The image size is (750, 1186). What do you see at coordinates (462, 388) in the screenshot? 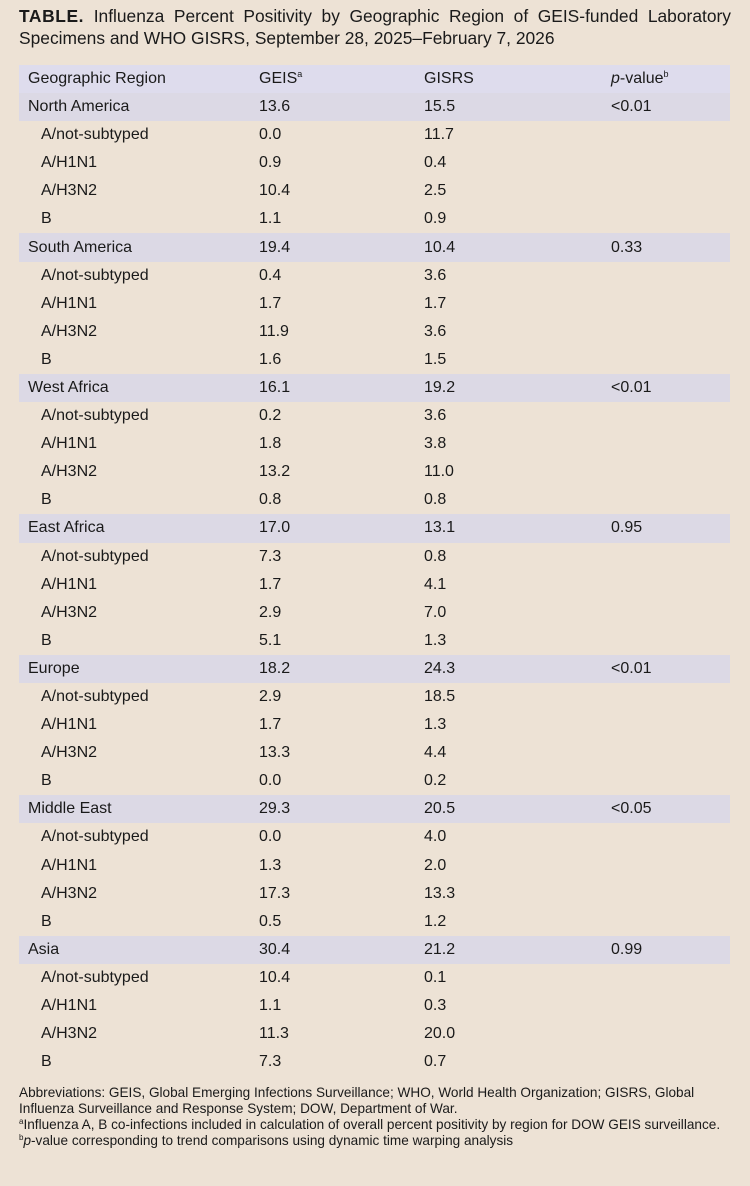
I see `gisrs-value: 19.2` at bounding box center [462, 388].